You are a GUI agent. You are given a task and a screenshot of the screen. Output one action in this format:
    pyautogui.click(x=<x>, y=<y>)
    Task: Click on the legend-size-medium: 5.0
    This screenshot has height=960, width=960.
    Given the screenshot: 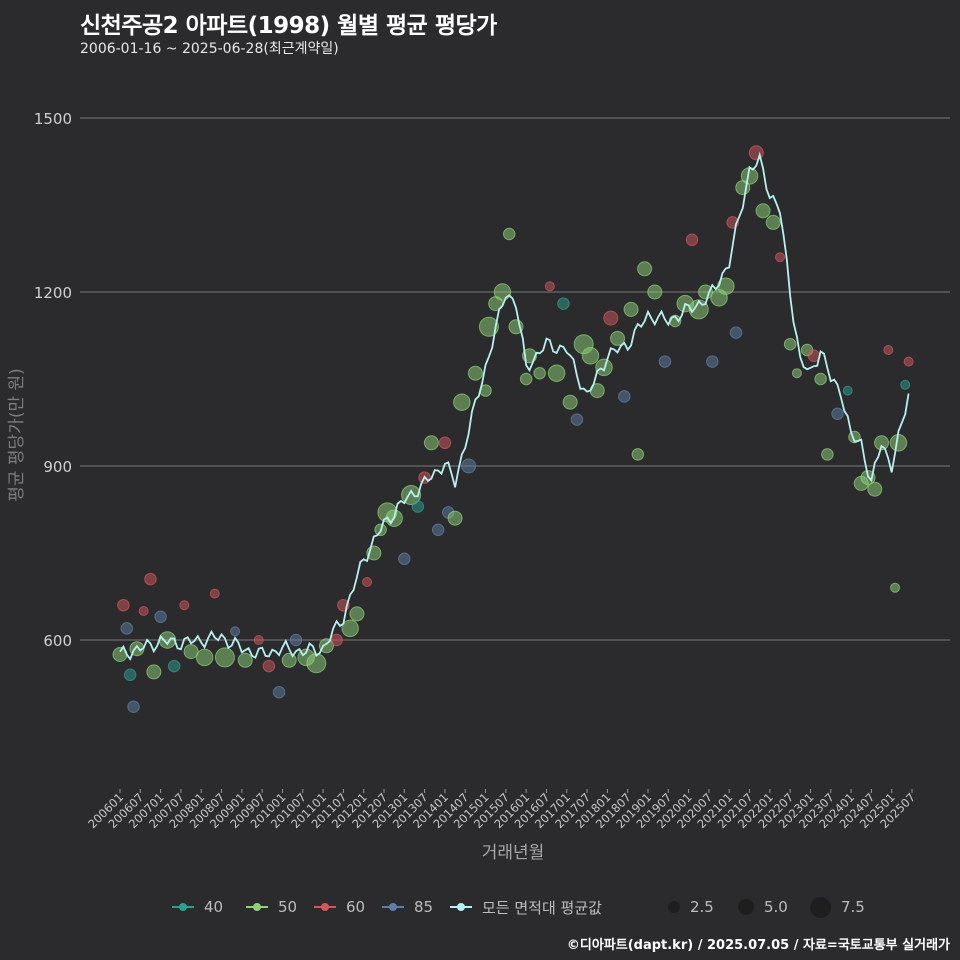 What is the action you would take?
    pyautogui.click(x=763, y=907)
    